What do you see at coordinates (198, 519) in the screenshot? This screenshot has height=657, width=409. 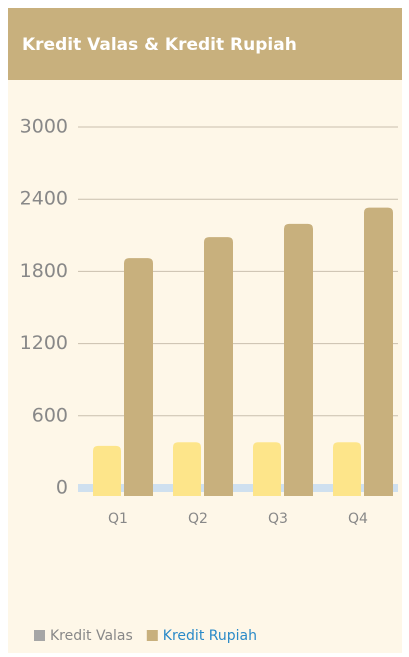 I see `x-tick-label: Q2` at bounding box center [198, 519].